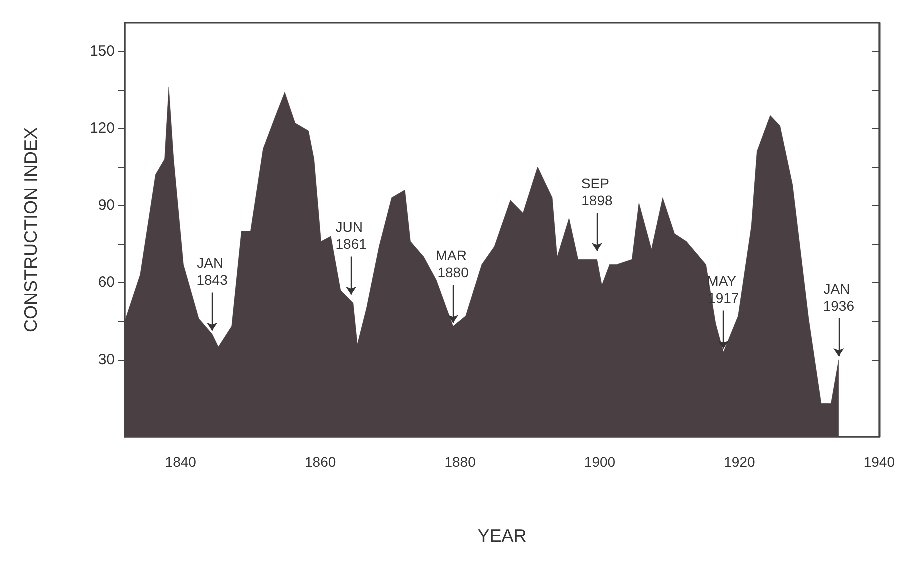 The width and height of the screenshot is (906, 562). What do you see at coordinates (106, 283) in the screenshot?
I see `y-tick-label: 60` at bounding box center [106, 283].